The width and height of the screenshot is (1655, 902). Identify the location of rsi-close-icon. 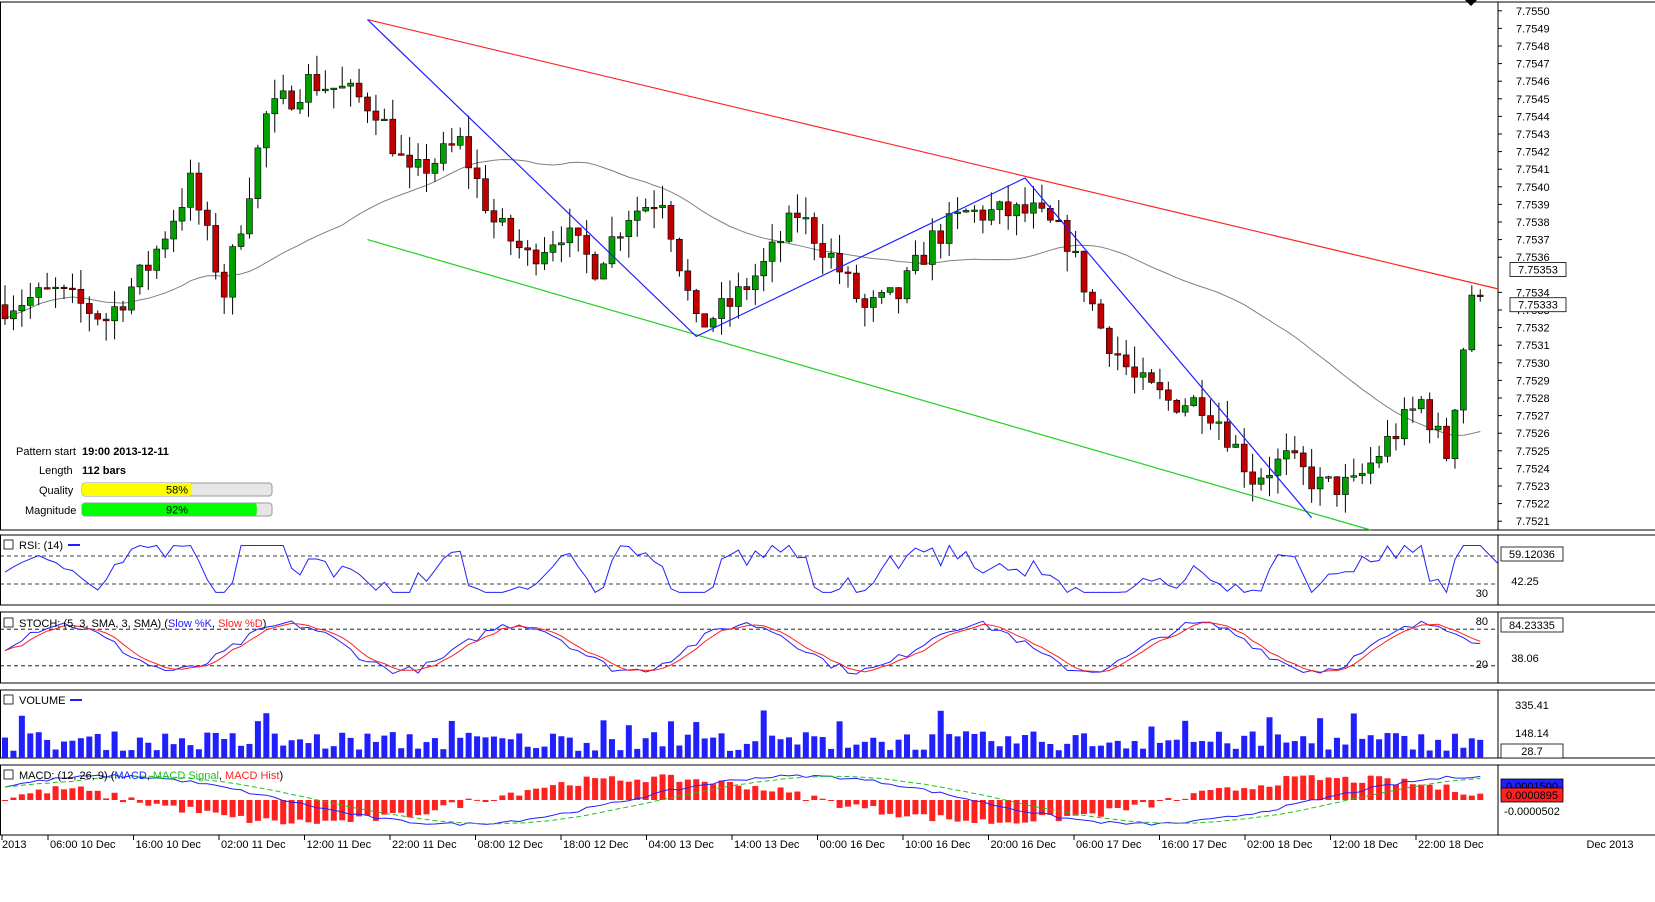
(8, 544).